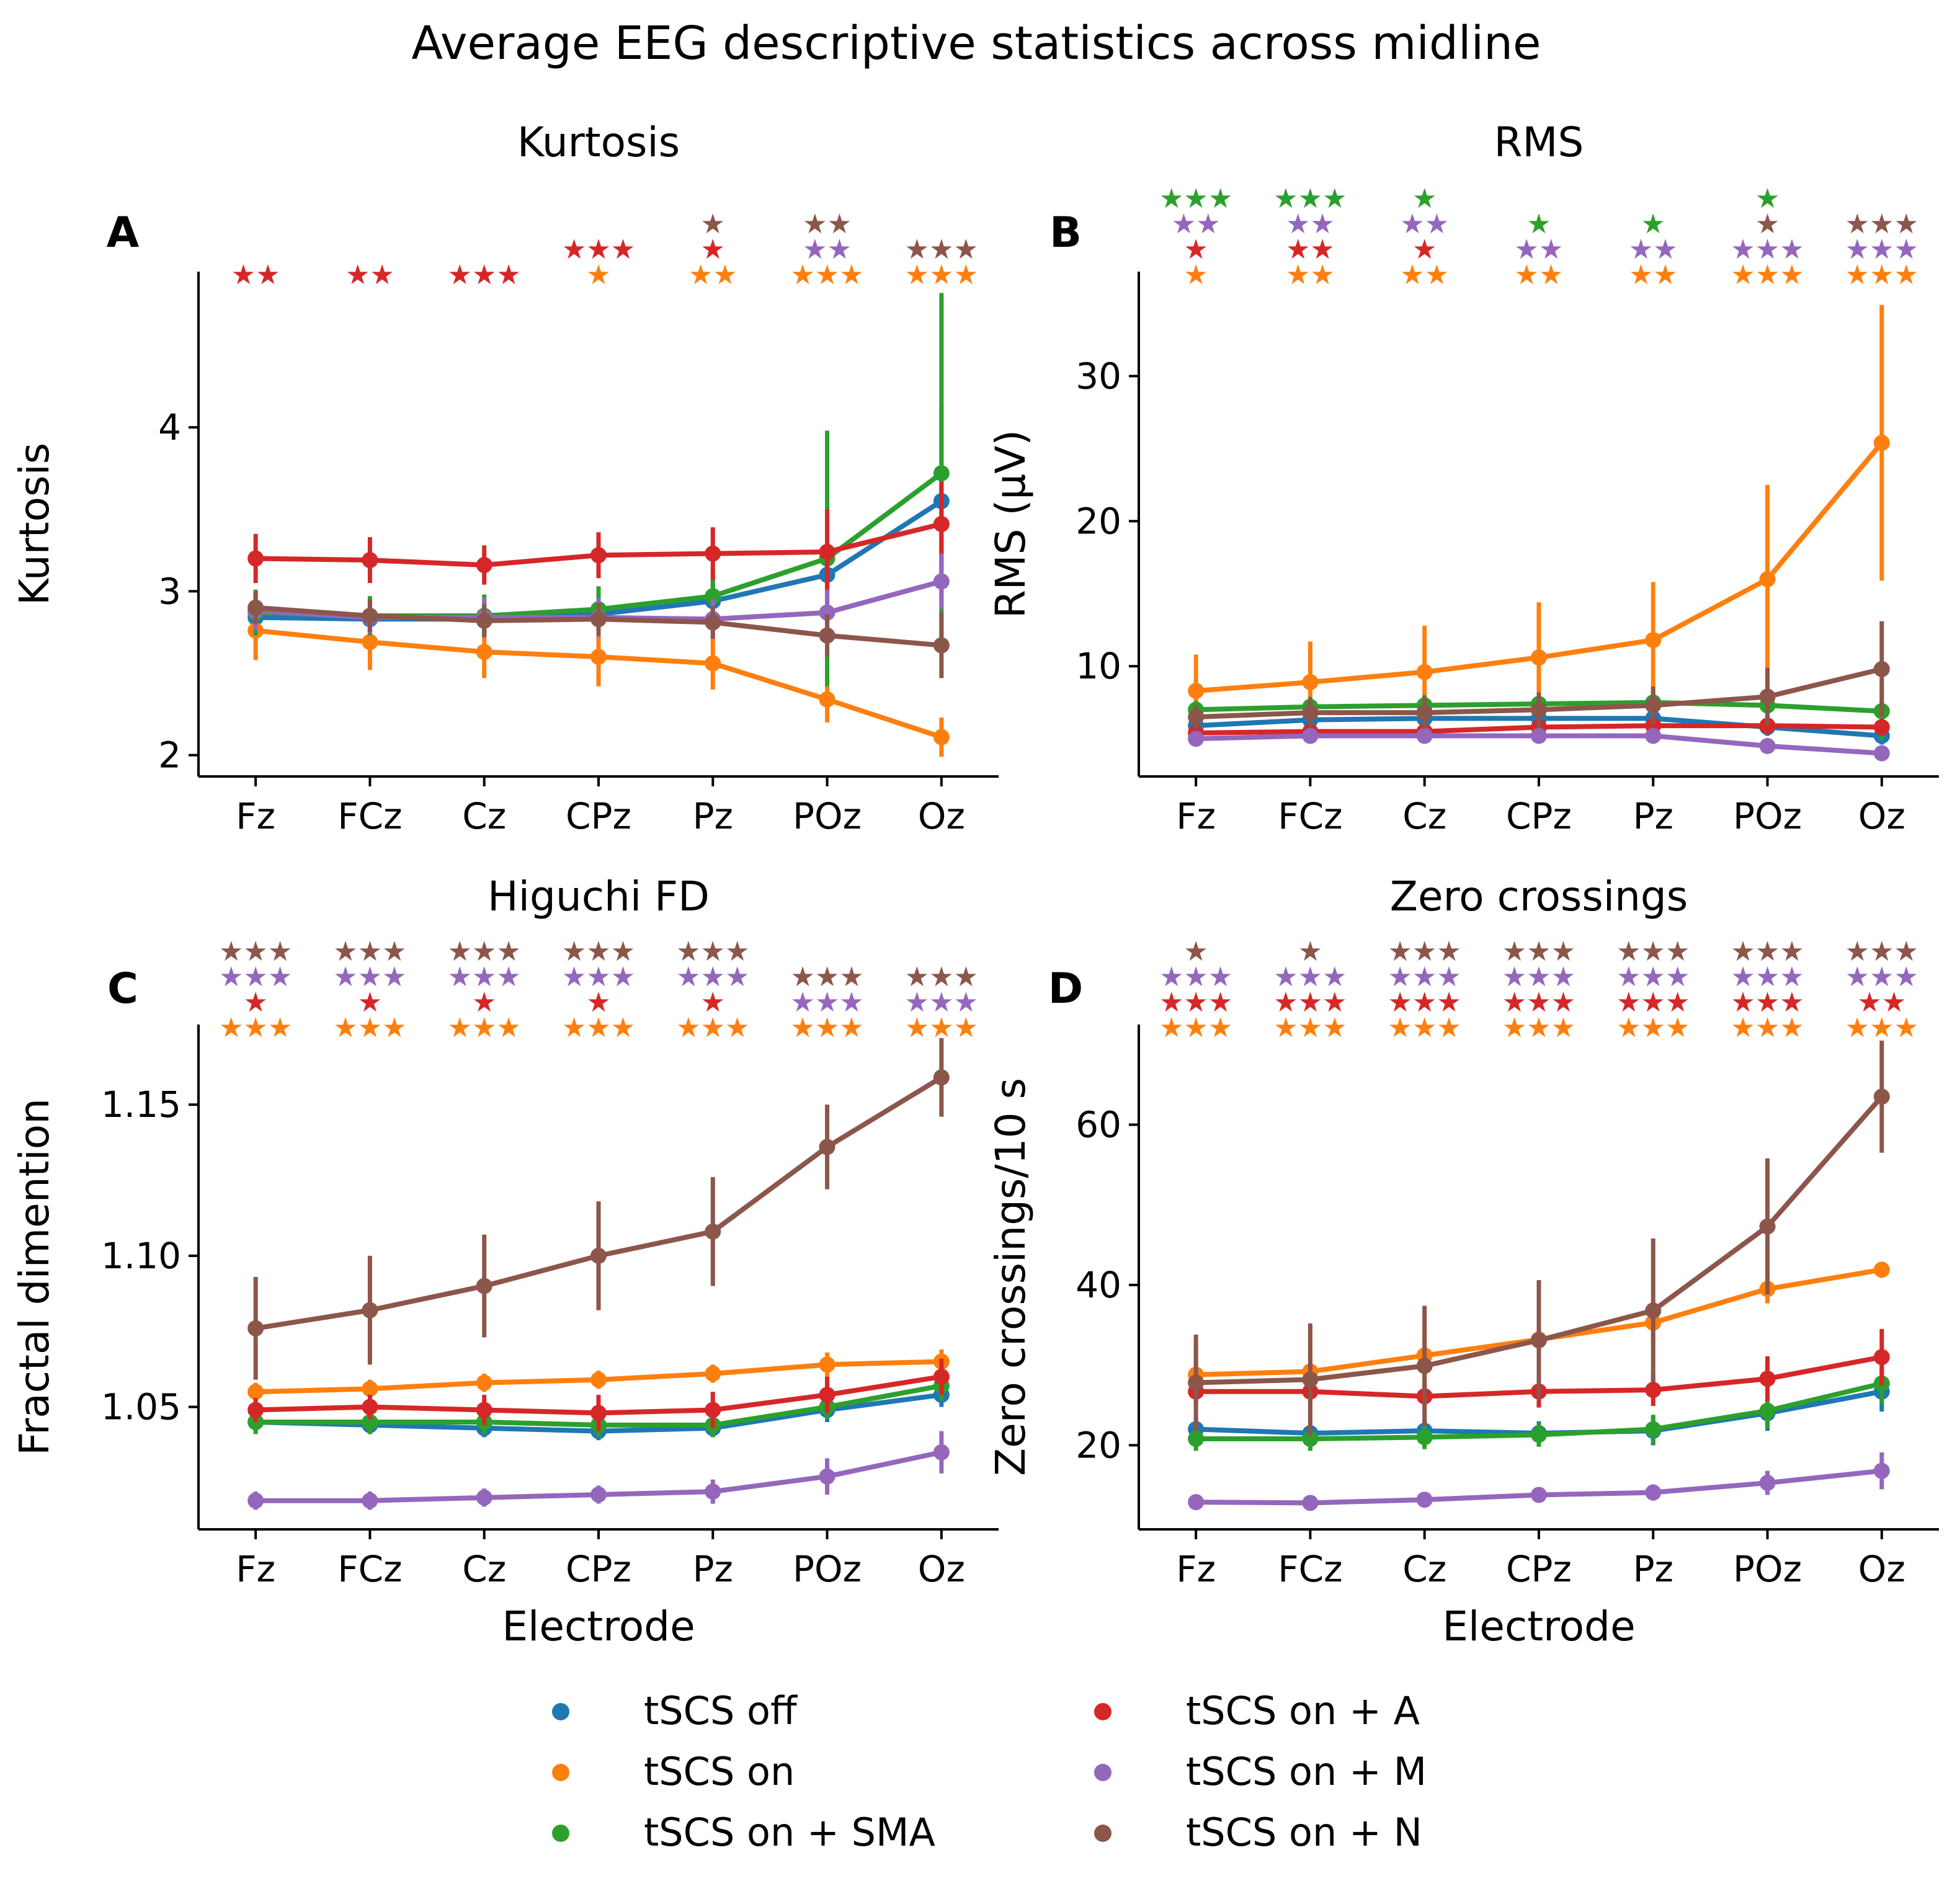 The height and width of the screenshot is (1881, 1960). I want to click on x-tick-label: Pz, so click(1653, 816).